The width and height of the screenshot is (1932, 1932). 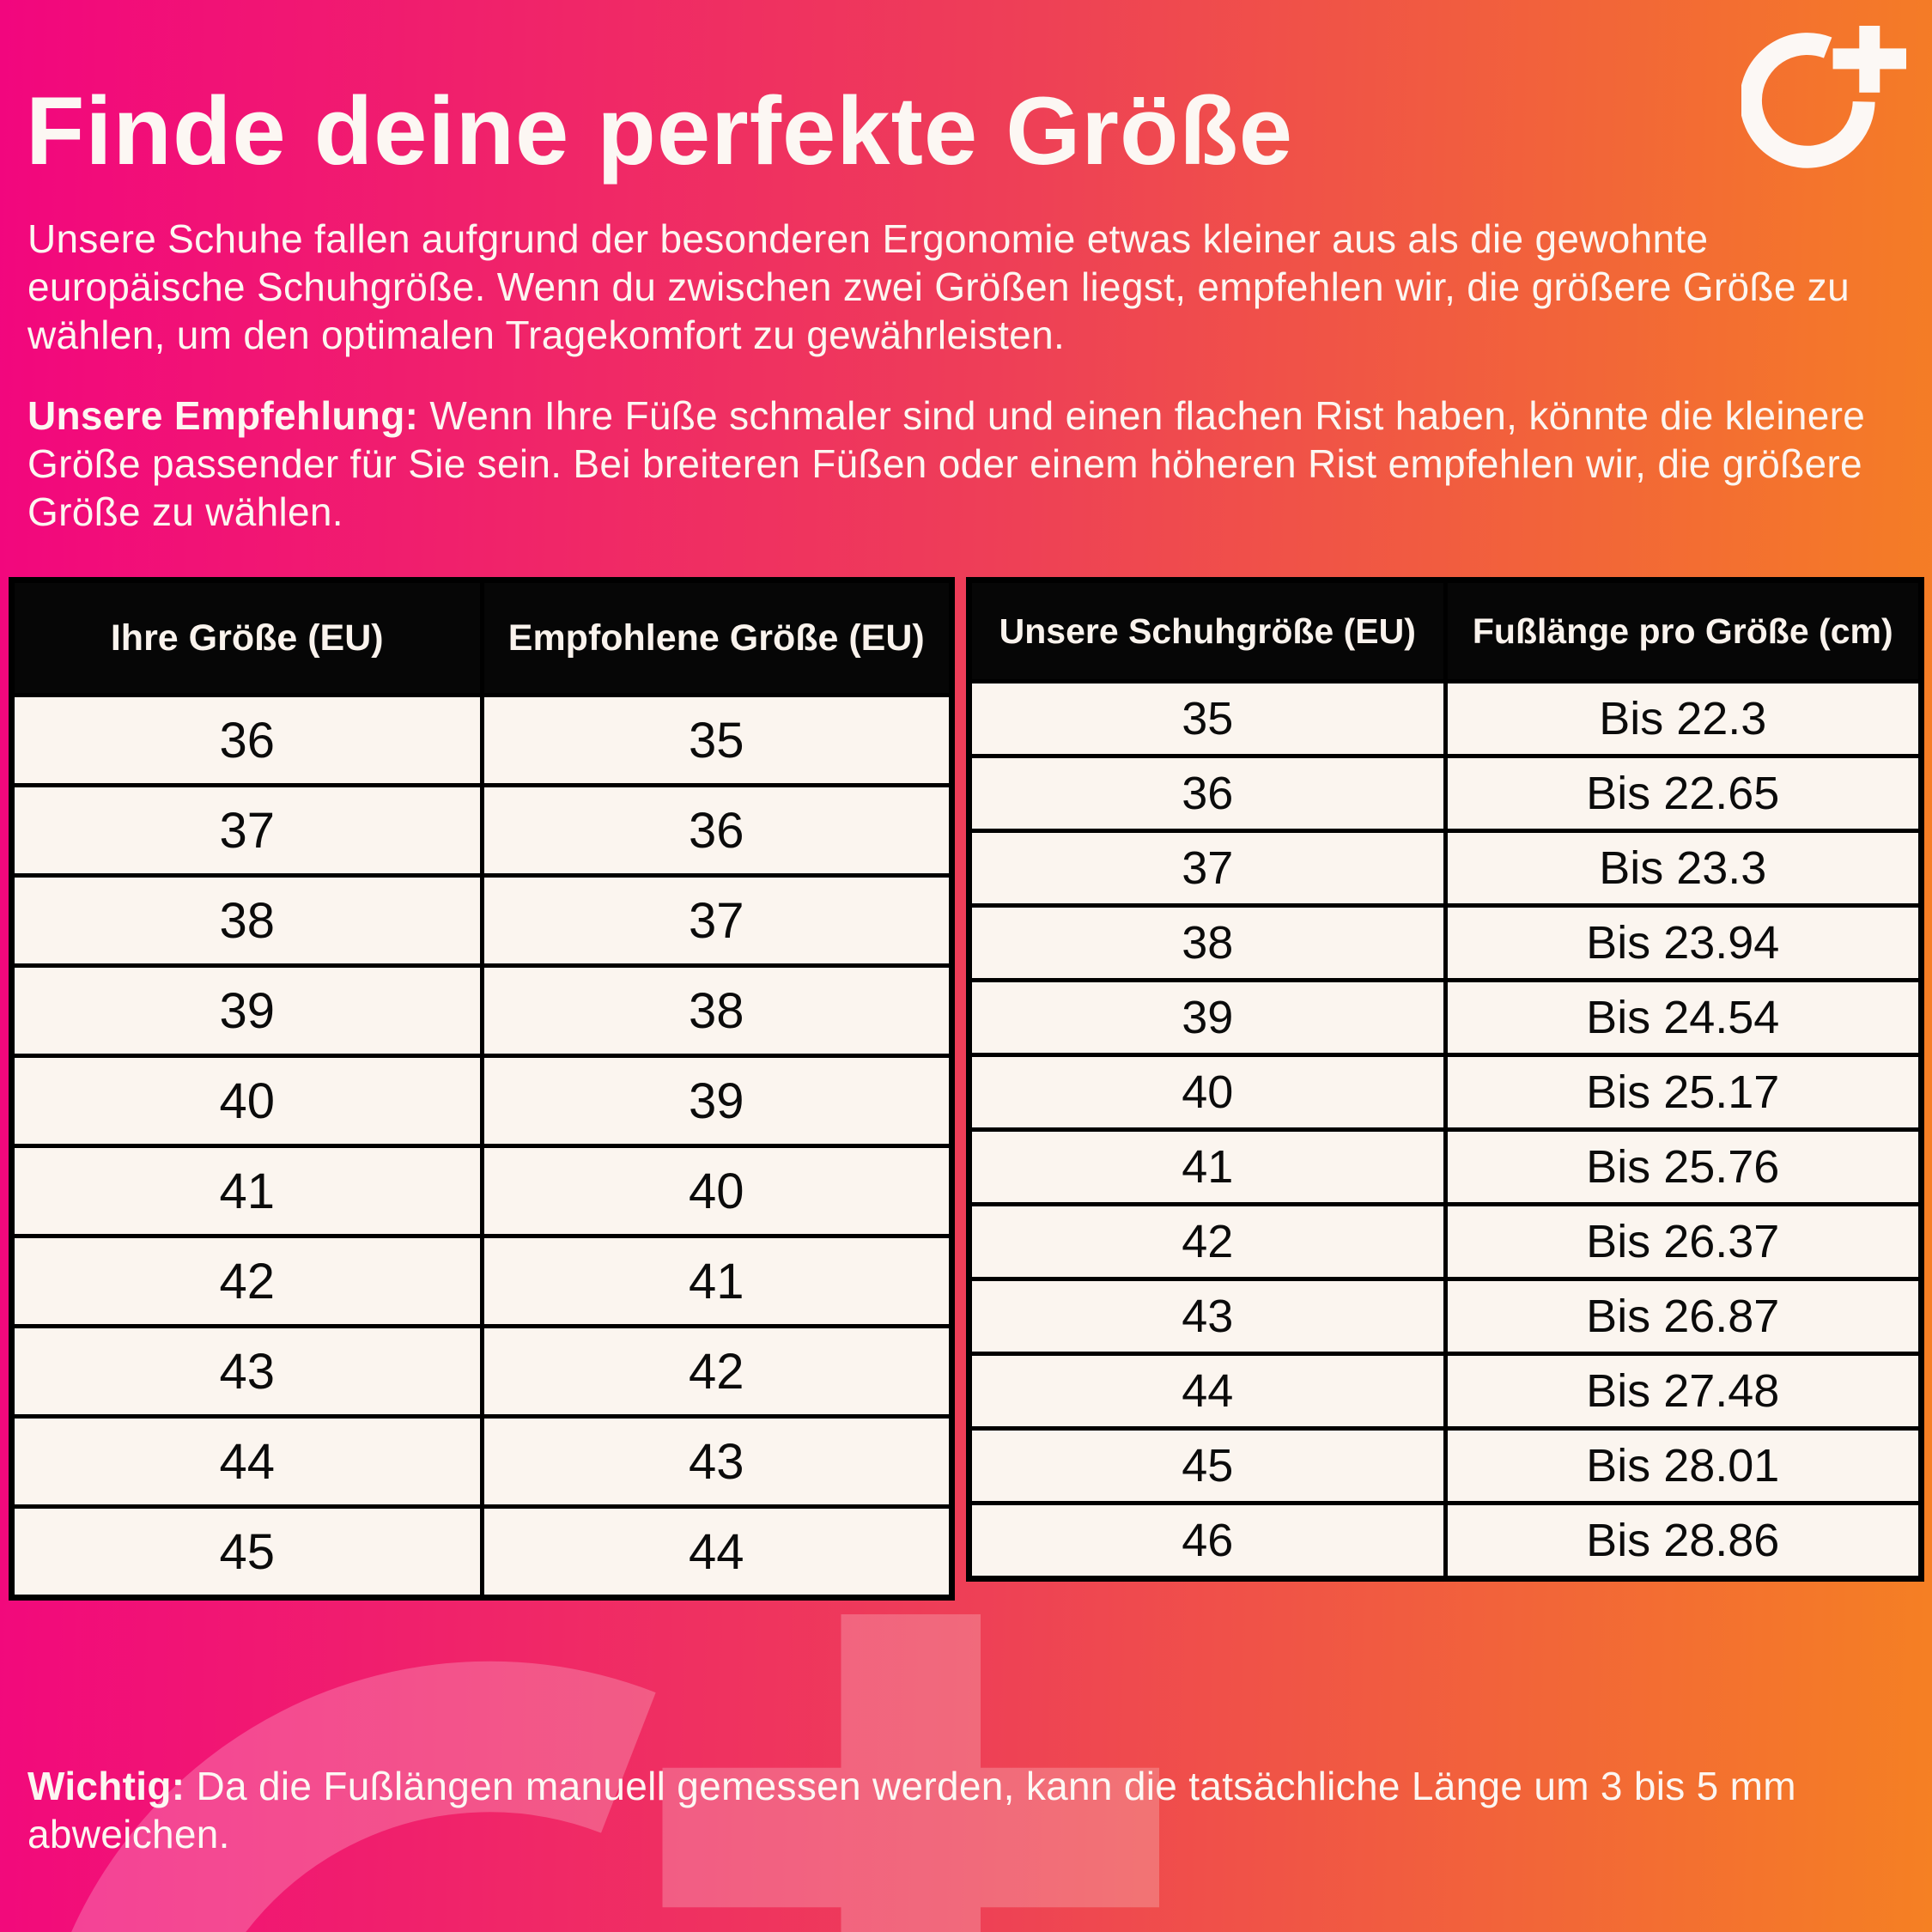 I want to click on table-row: 36 35, so click(x=481, y=740).